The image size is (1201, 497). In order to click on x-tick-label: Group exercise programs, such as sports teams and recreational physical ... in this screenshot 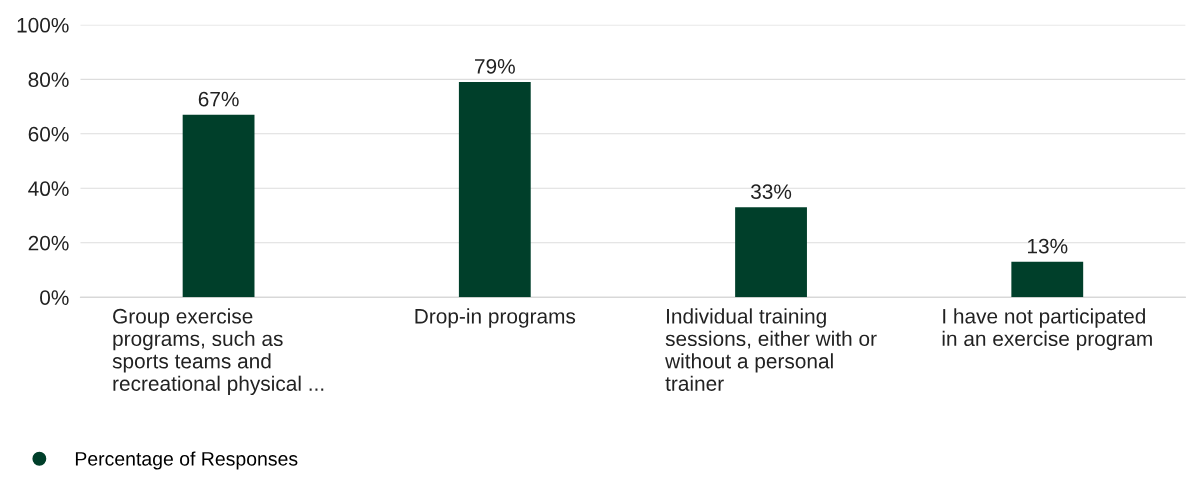, I will do `click(218, 352)`.